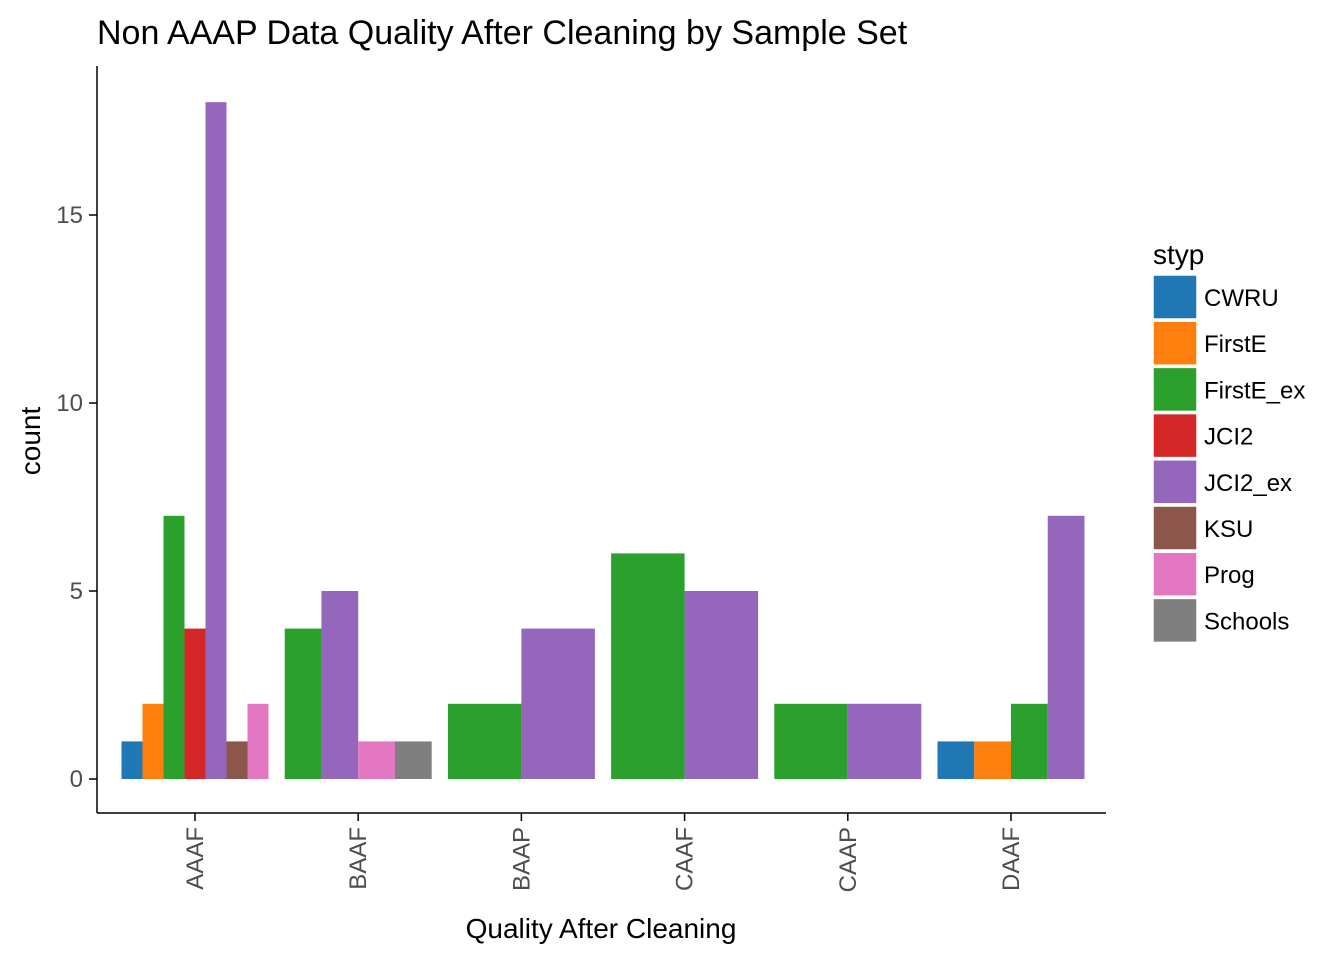 The width and height of the screenshot is (1344, 960). Describe the element at coordinates (303, 703) in the screenshot. I see `bar-baaf-firste-ex` at that location.